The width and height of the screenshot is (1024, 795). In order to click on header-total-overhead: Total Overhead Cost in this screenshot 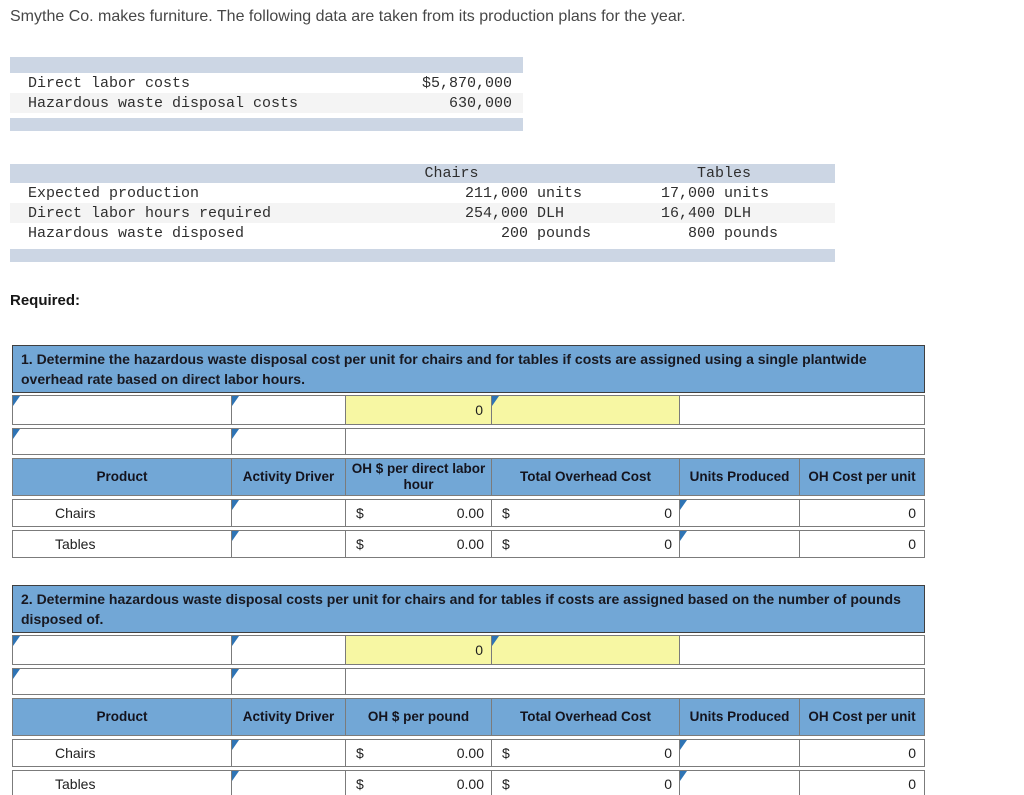, I will do `click(586, 477)`.